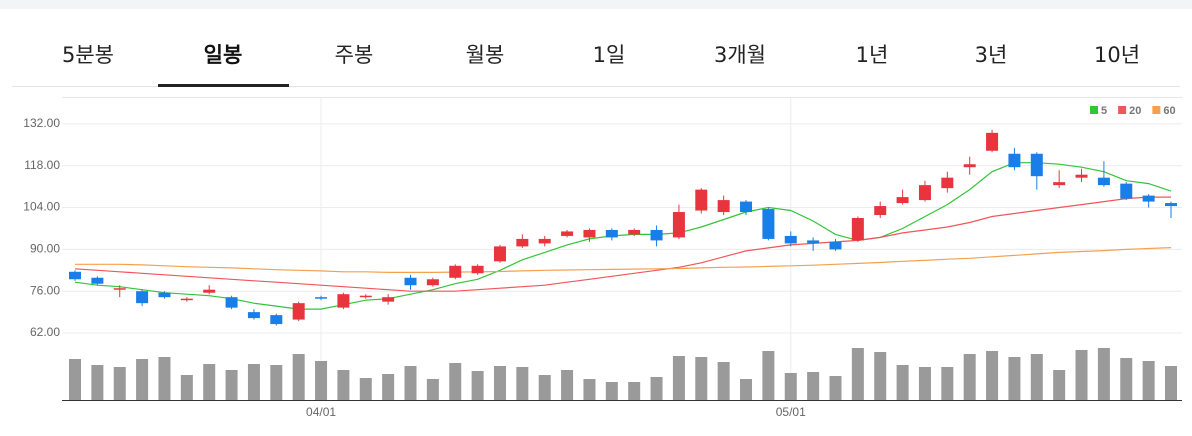 This screenshot has height=436, width=1192. What do you see at coordinates (41, 123) in the screenshot?
I see `y-tick-label: 132.00` at bounding box center [41, 123].